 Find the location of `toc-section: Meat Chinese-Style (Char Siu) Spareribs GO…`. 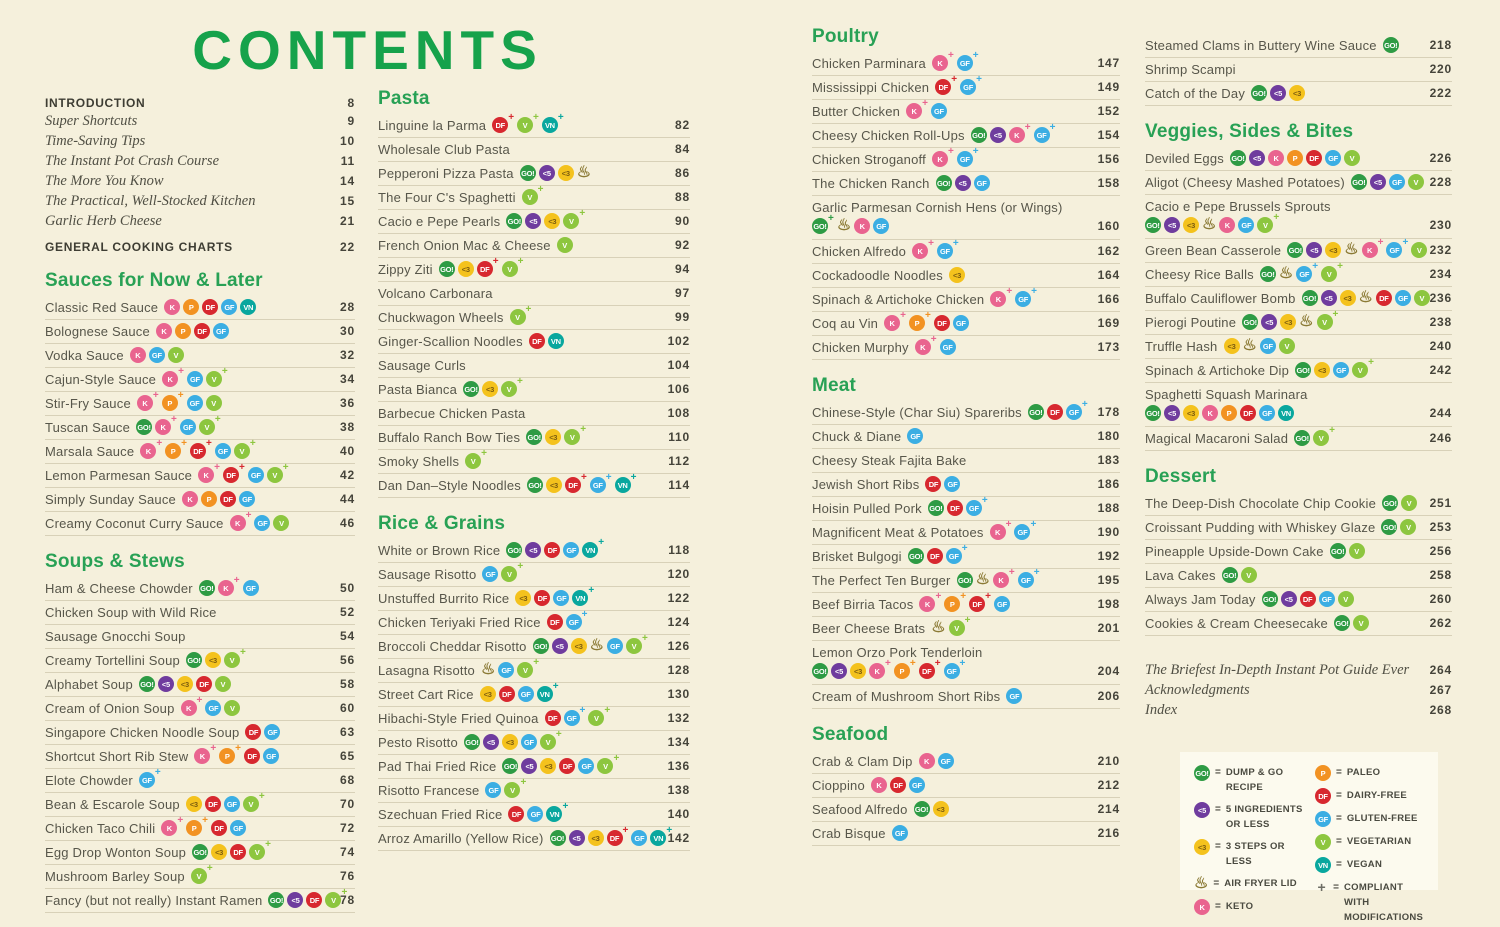

toc-section: Meat Chinese-Style (Char Siu) Spareribs GO… is located at coordinates (966, 542).